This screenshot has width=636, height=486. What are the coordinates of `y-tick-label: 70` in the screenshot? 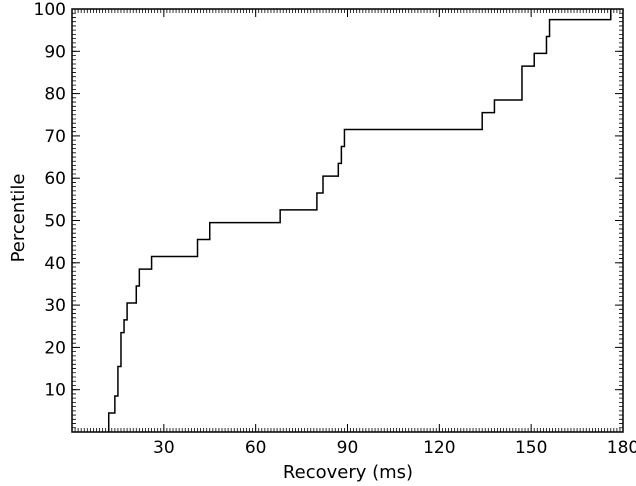 It's located at (55, 137).